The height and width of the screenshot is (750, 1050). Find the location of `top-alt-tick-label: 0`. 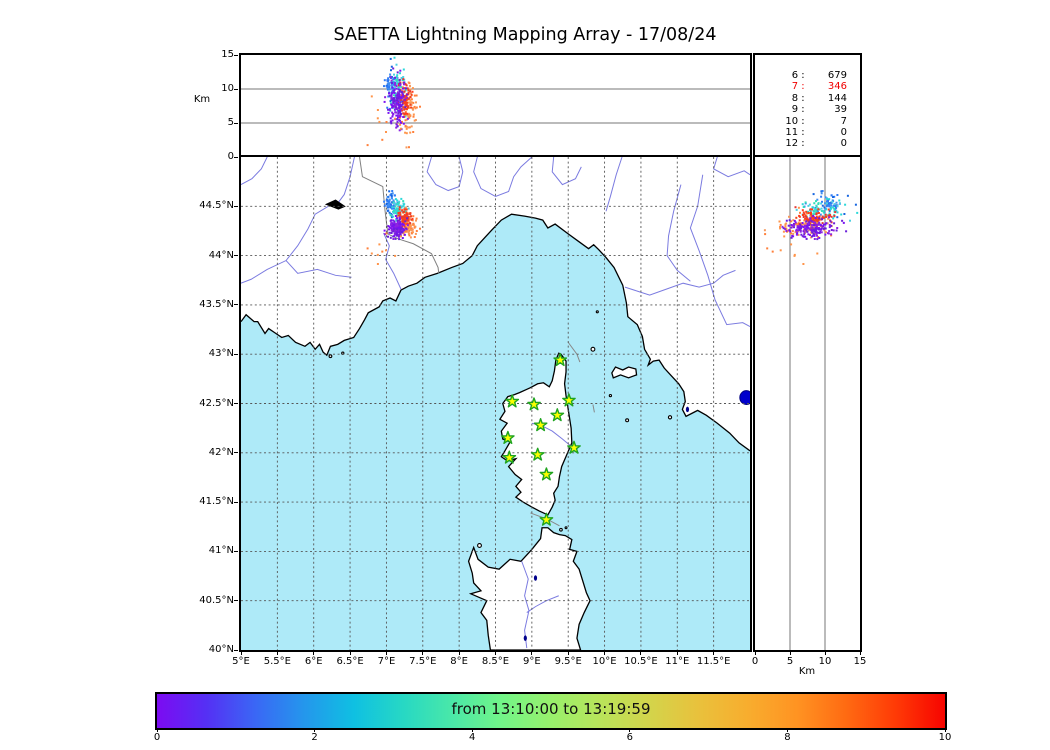

top-alt-tick-label: 0 is located at coordinates (230, 156).